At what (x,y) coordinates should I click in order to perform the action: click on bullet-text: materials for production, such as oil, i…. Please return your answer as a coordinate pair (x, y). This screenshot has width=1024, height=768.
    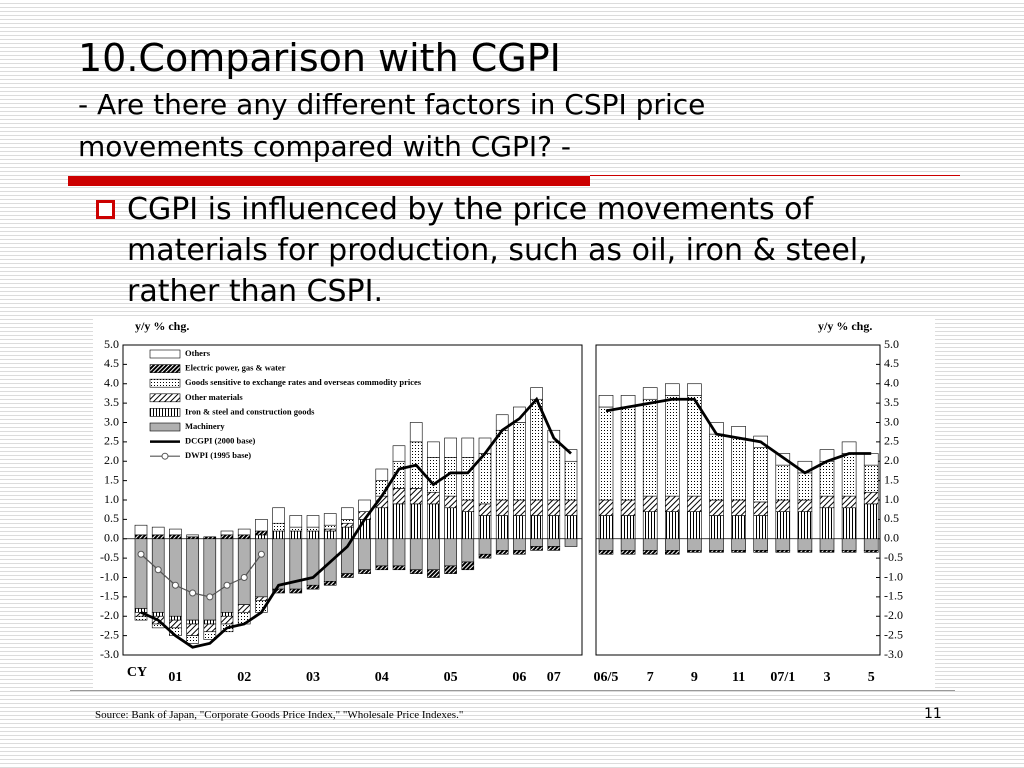
    Looking at the image, I should click on (497, 250).